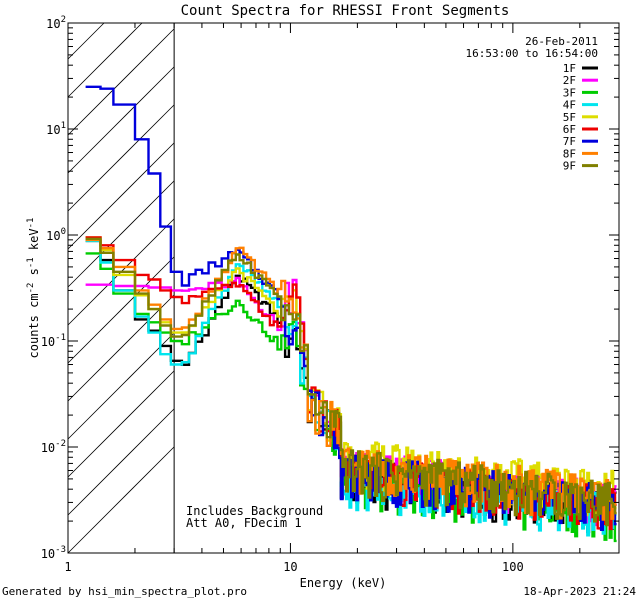 Image resolution: width=640 pixels, height=600 pixels. I want to click on legend-label: 9F, so click(569, 166).